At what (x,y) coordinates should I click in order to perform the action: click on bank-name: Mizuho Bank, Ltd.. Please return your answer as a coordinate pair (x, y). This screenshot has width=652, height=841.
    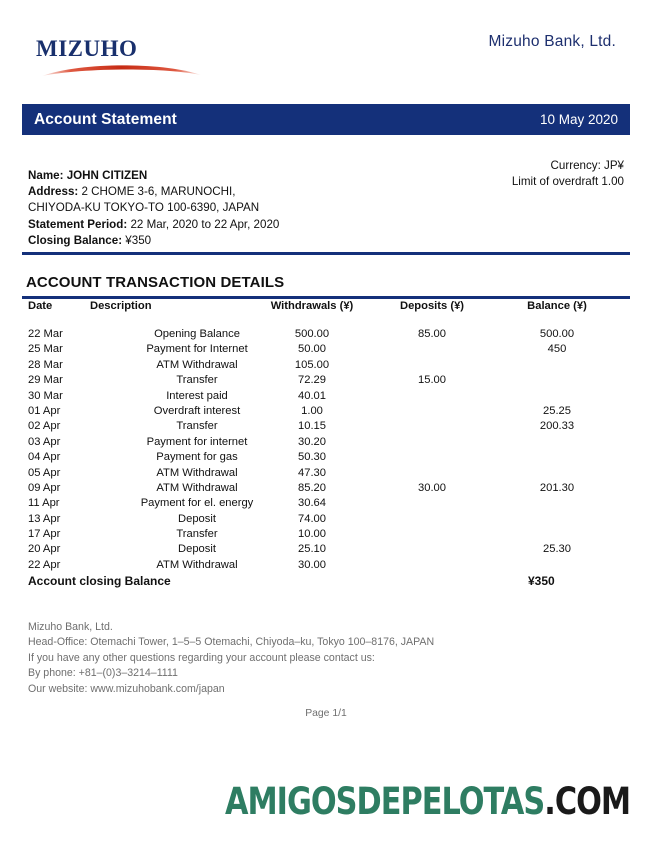
    Looking at the image, I should click on (552, 41).